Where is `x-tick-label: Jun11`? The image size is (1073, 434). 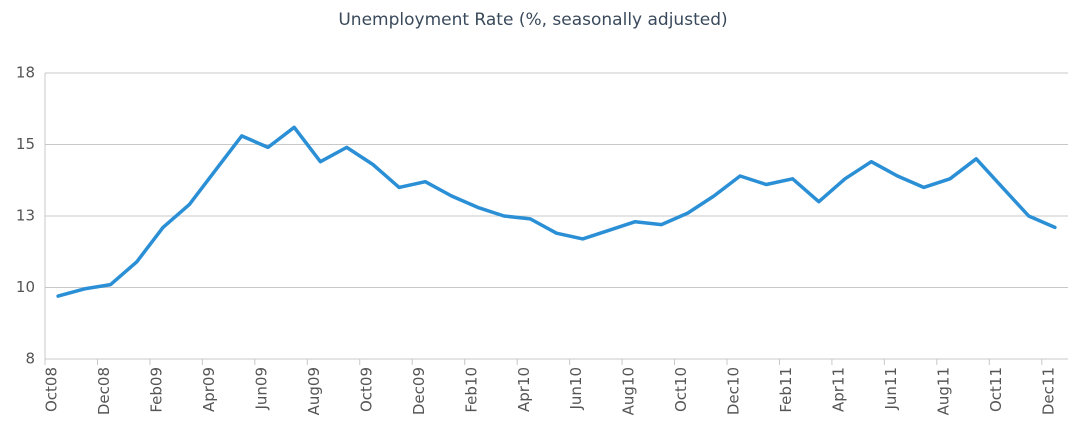
x-tick-label: Jun11 is located at coordinates (891, 389).